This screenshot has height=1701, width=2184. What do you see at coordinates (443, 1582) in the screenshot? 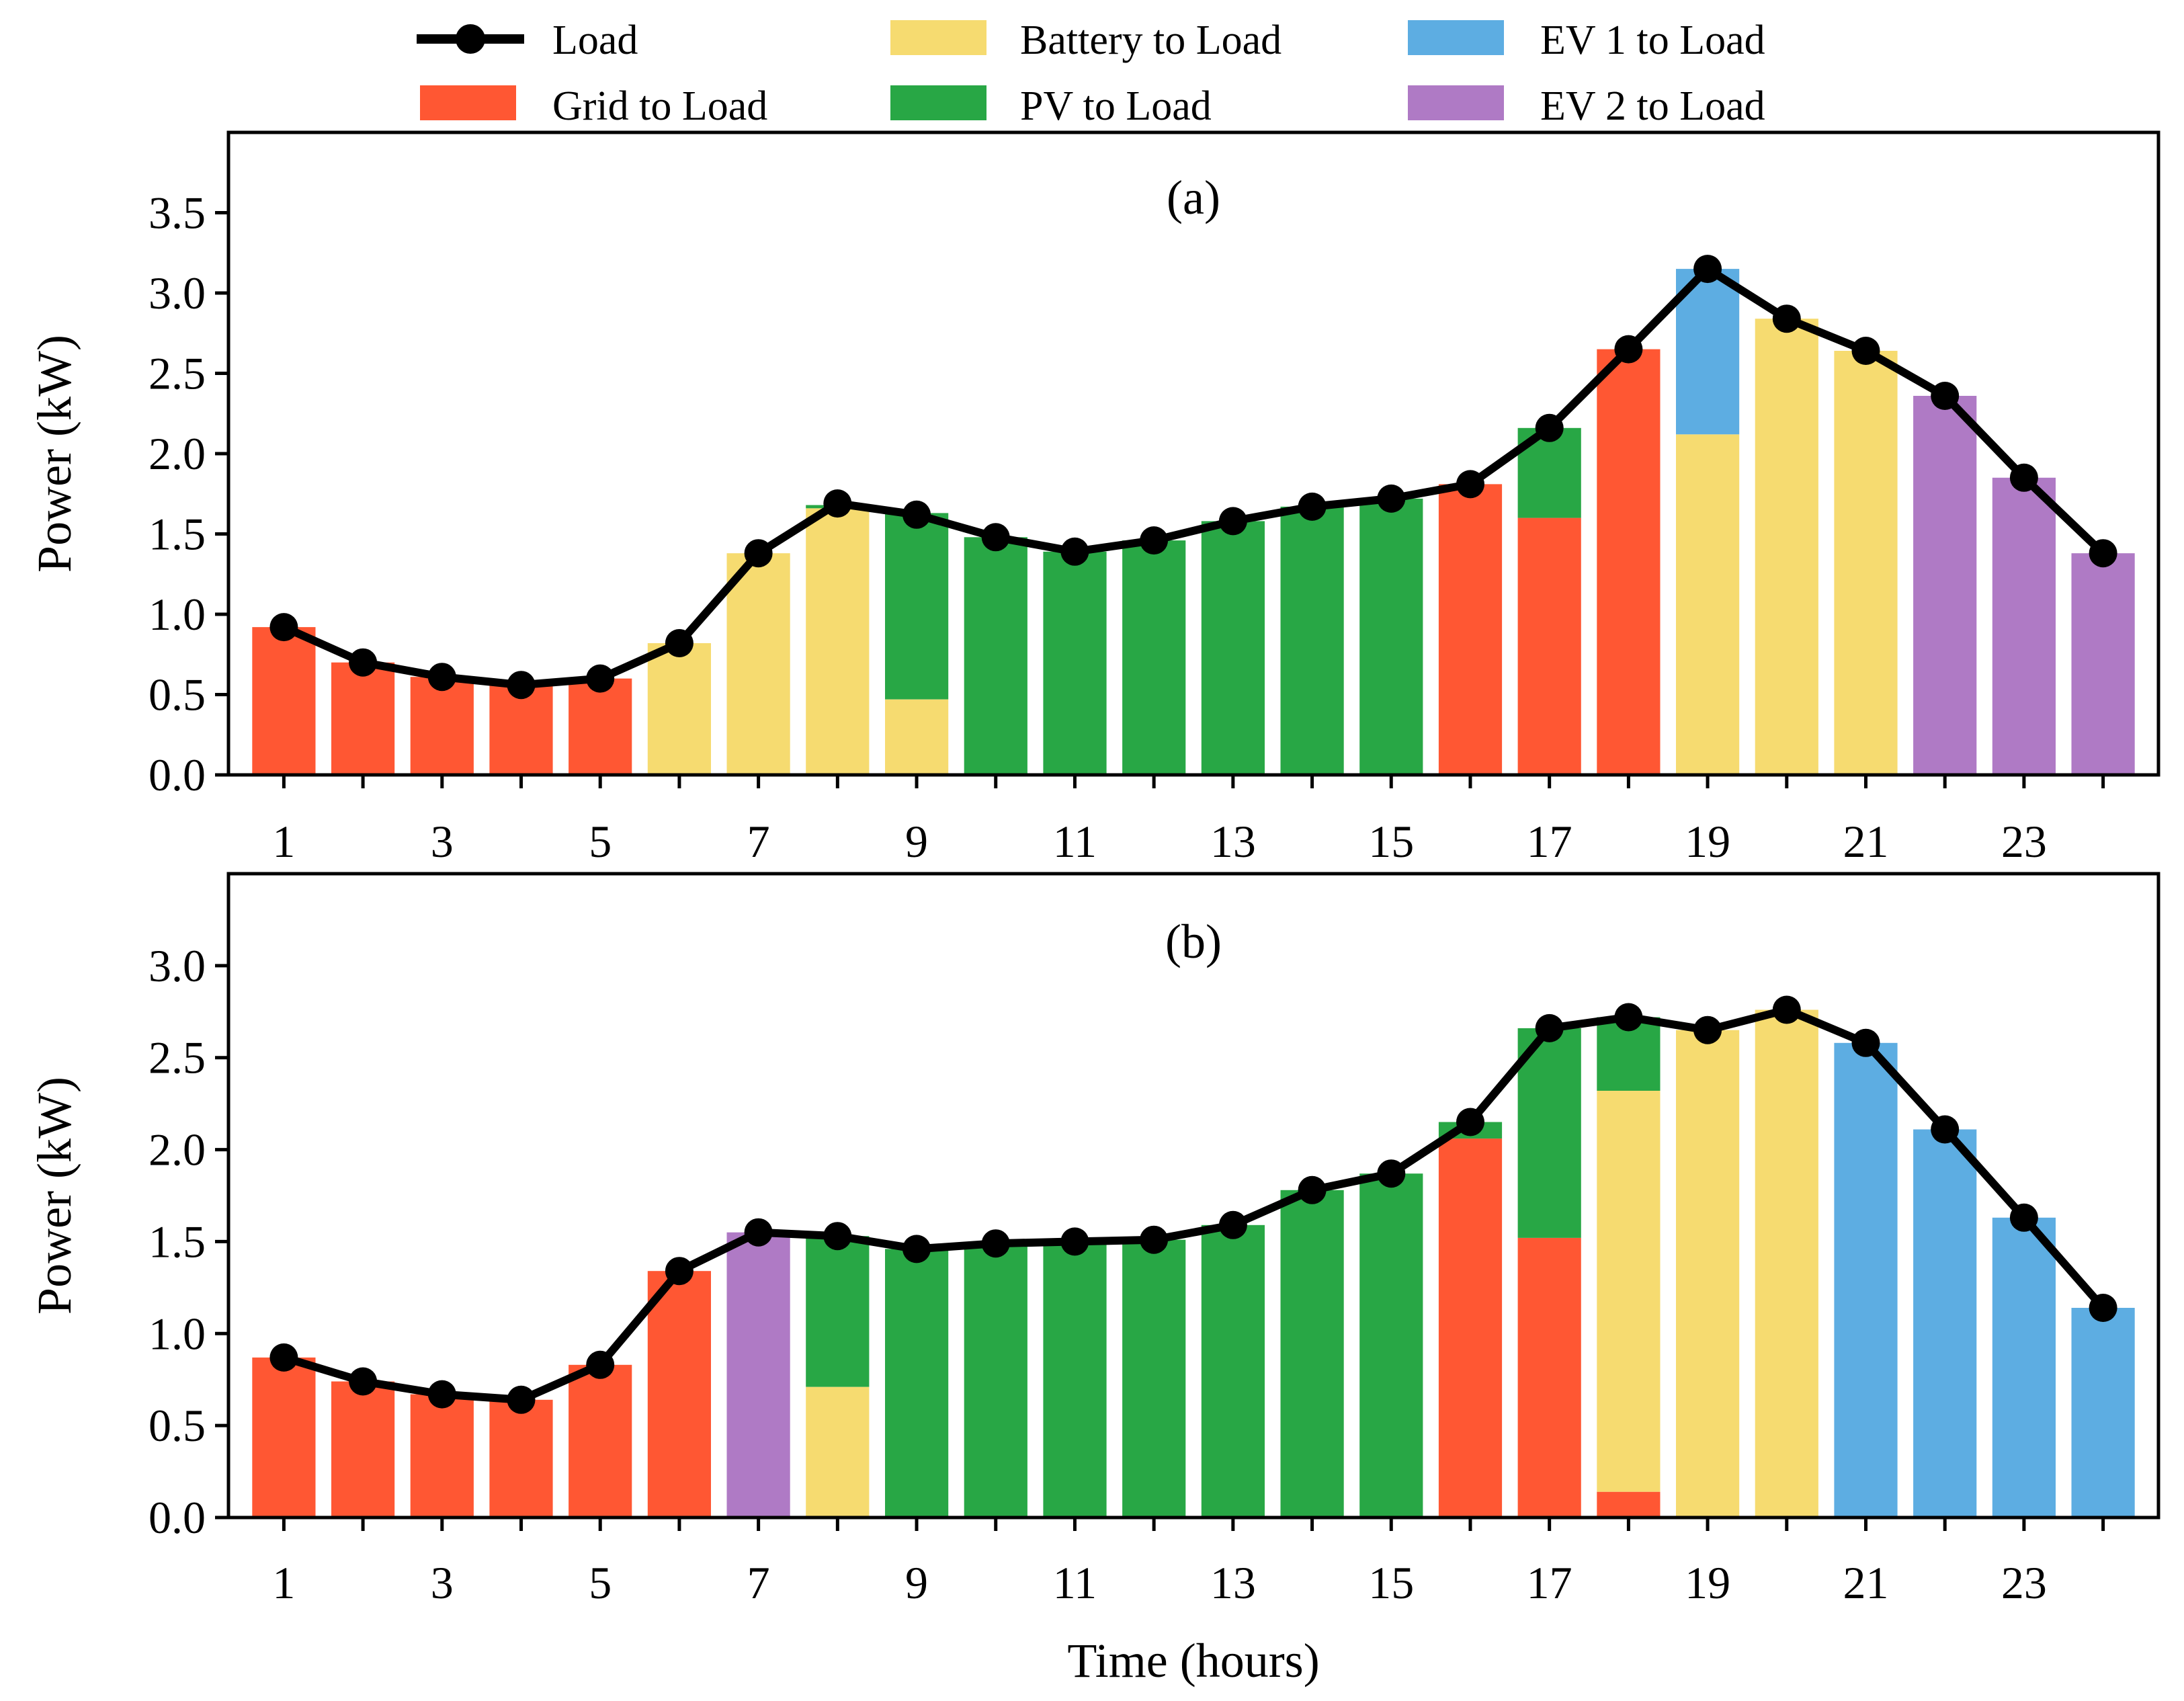
I see `x-tick-label-b-3: 3` at bounding box center [443, 1582].